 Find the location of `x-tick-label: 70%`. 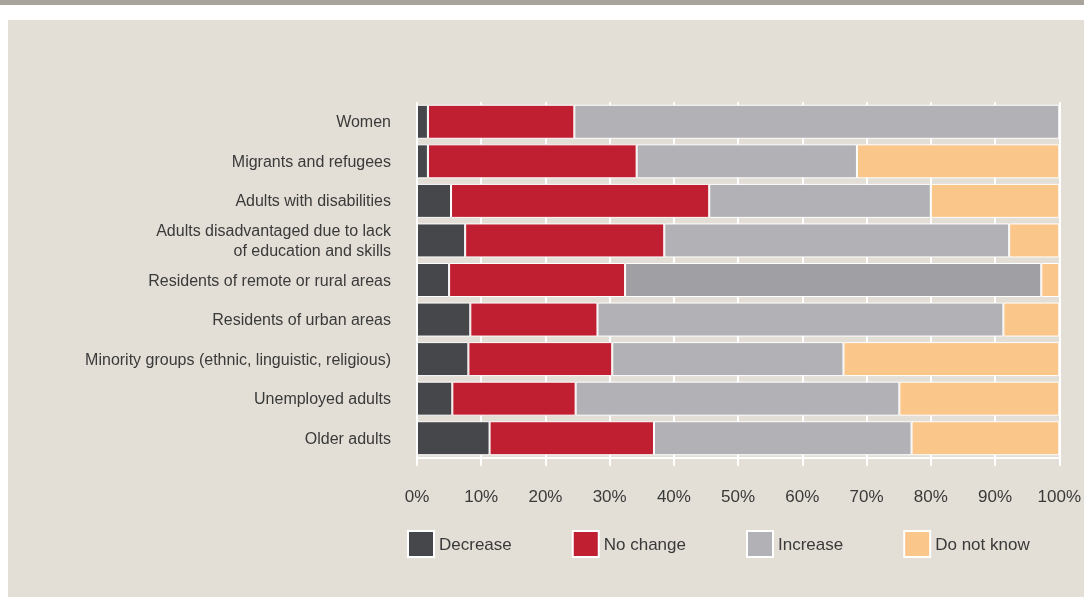

x-tick-label: 70% is located at coordinates (866, 496).